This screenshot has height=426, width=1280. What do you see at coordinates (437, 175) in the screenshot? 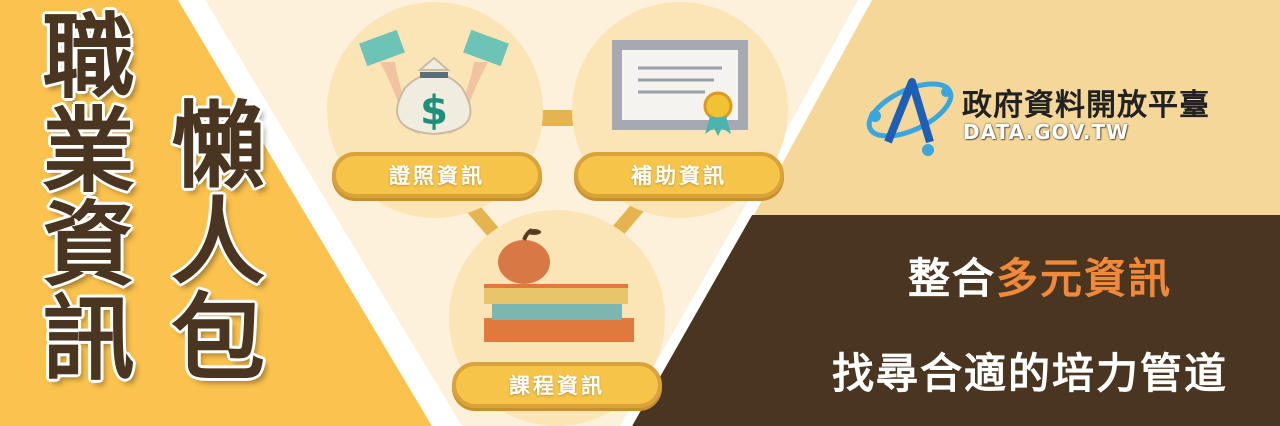
I see `certificate-info-button: 證照資訊` at bounding box center [437, 175].